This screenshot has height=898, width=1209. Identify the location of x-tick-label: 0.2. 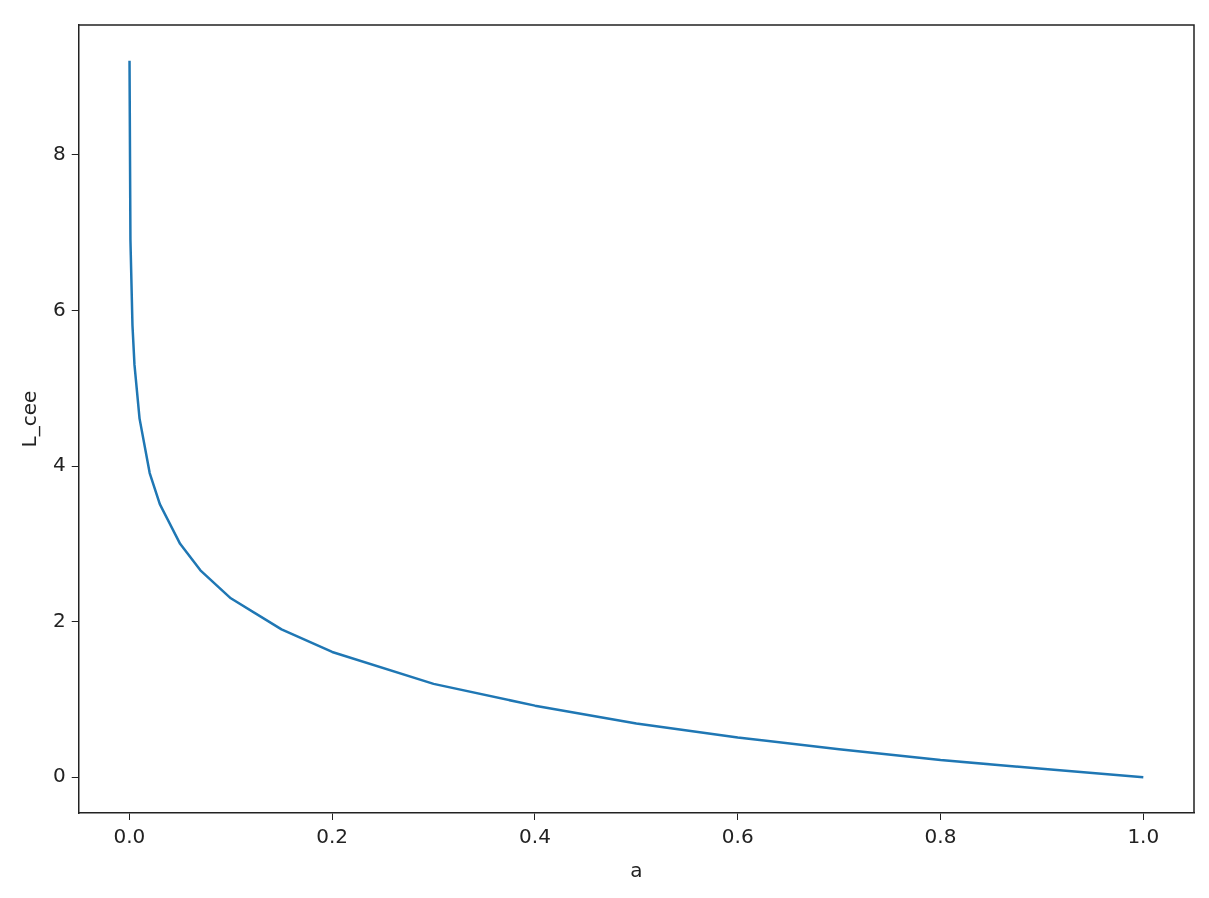
(332, 836).